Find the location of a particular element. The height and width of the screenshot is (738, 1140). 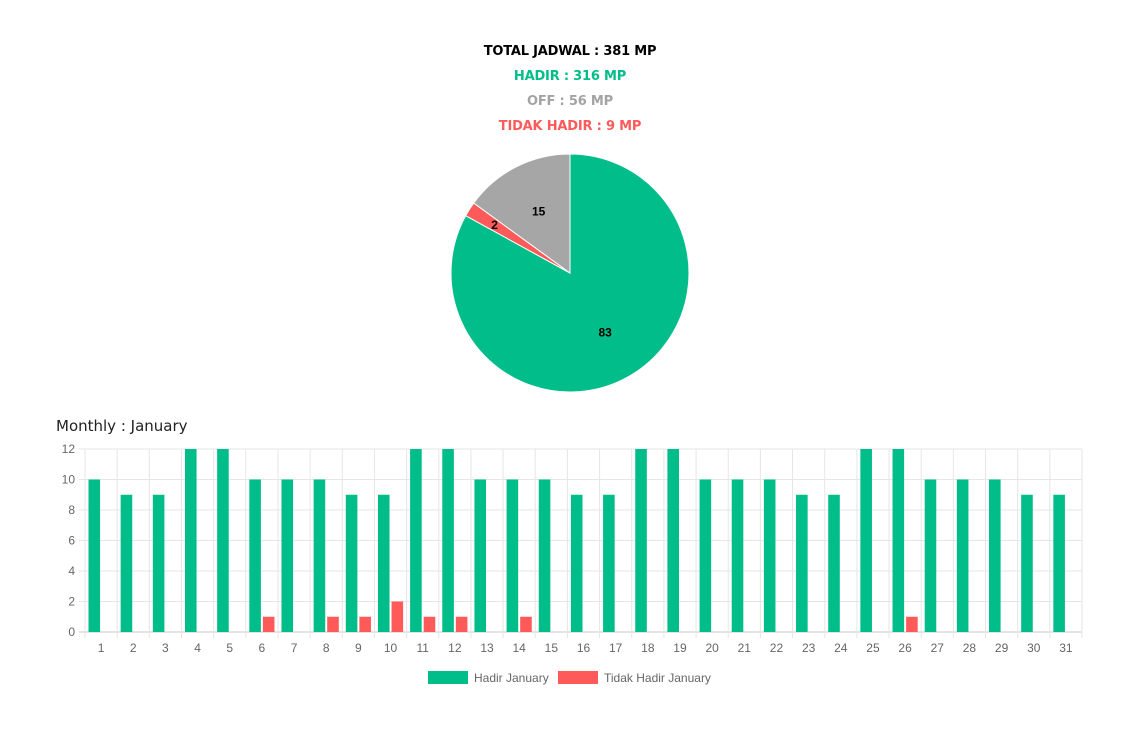

x-tick-label: 18 is located at coordinates (648, 648).